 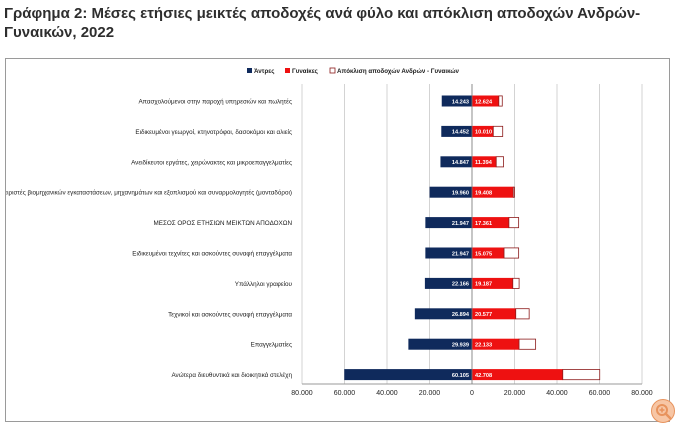 I want to click on women-value-label: 11.394, so click(x=484, y=163).